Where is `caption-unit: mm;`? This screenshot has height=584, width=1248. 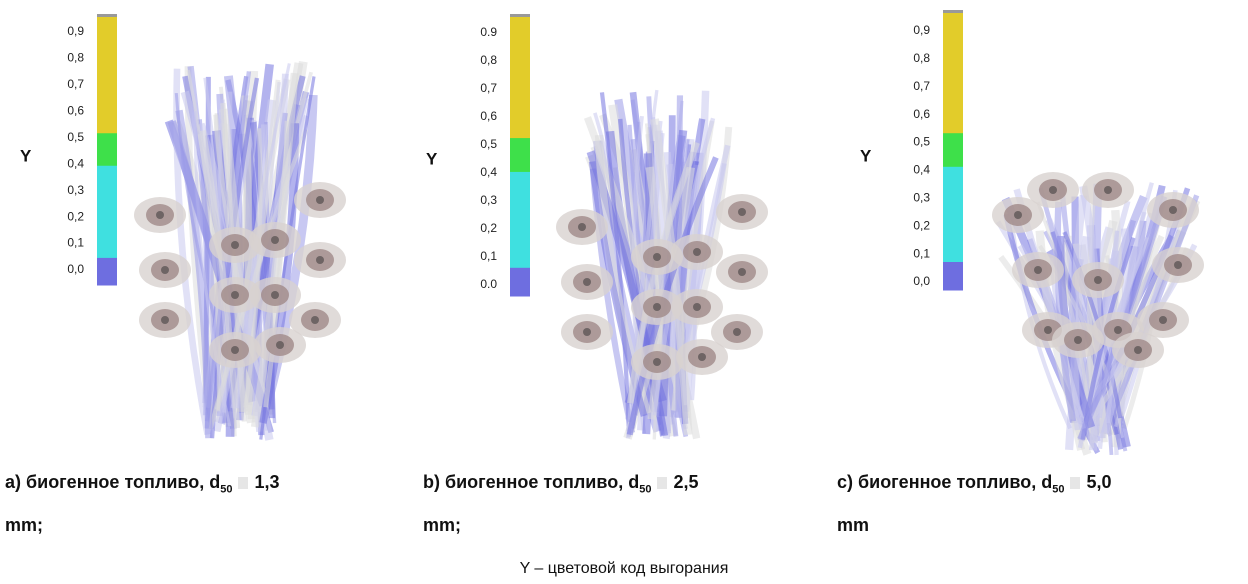 caption-unit: mm; is located at coordinates (24, 524).